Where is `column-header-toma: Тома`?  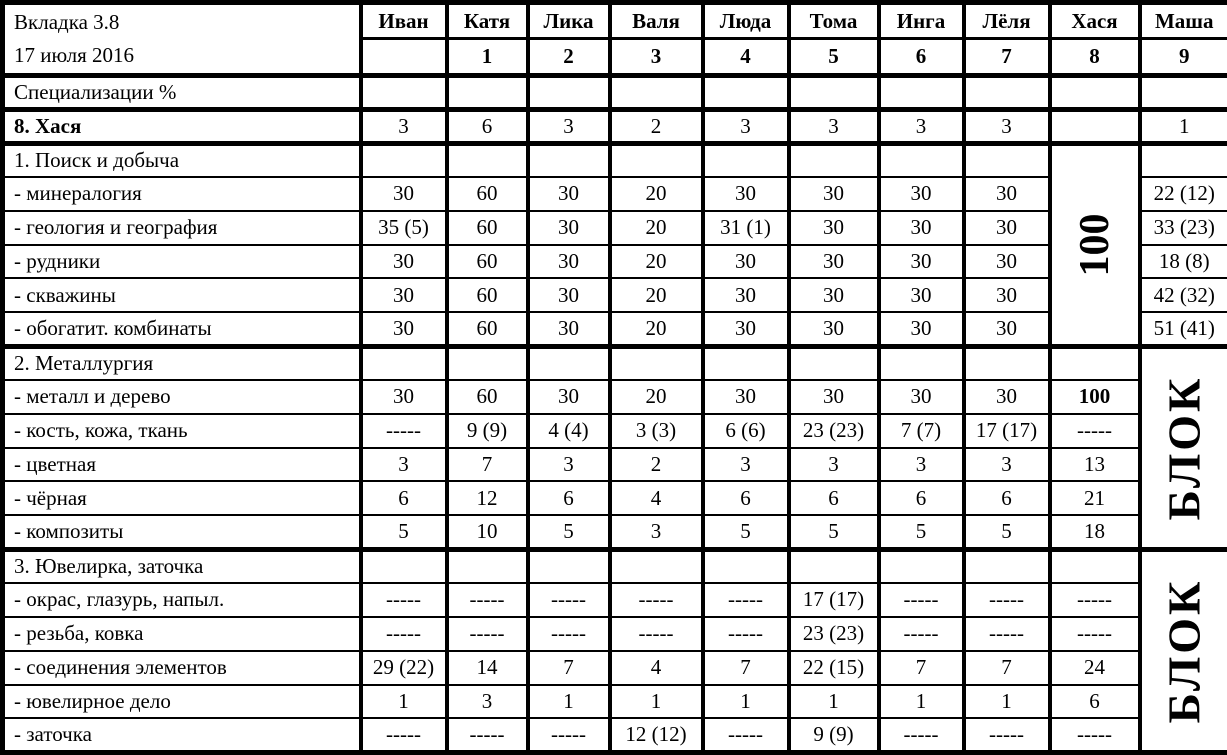
column-header-toma: Тома is located at coordinates (833, 20).